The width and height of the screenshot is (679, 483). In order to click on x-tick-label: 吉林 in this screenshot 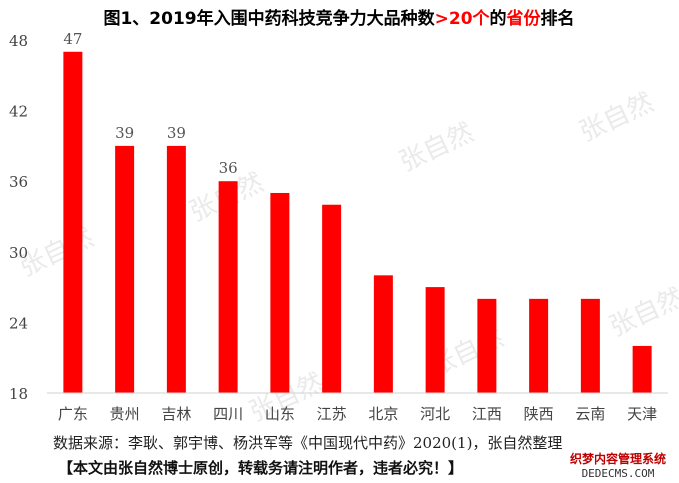, I will do `click(176, 414)`.